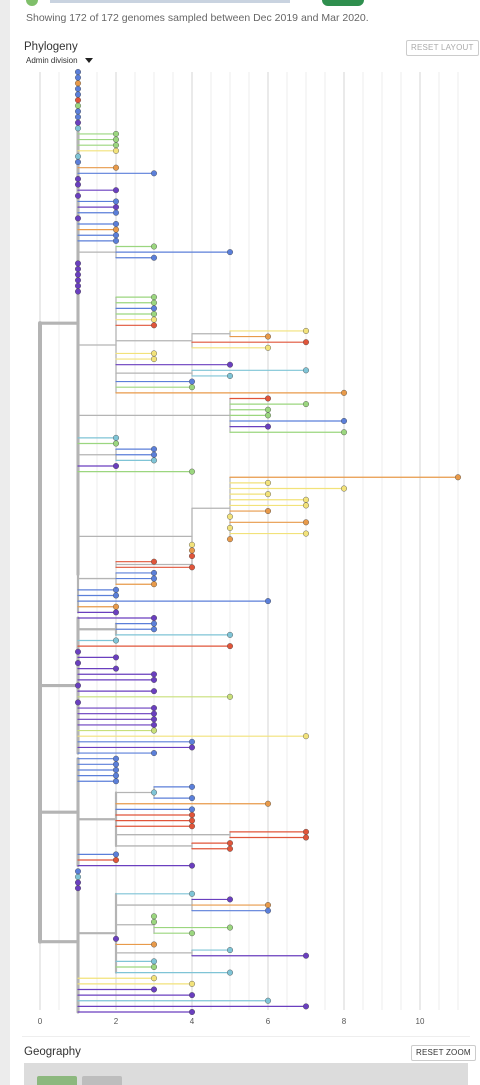  What do you see at coordinates (442, 48) in the screenshot?
I see `reset-layout-button: RESET LAYOUT` at bounding box center [442, 48].